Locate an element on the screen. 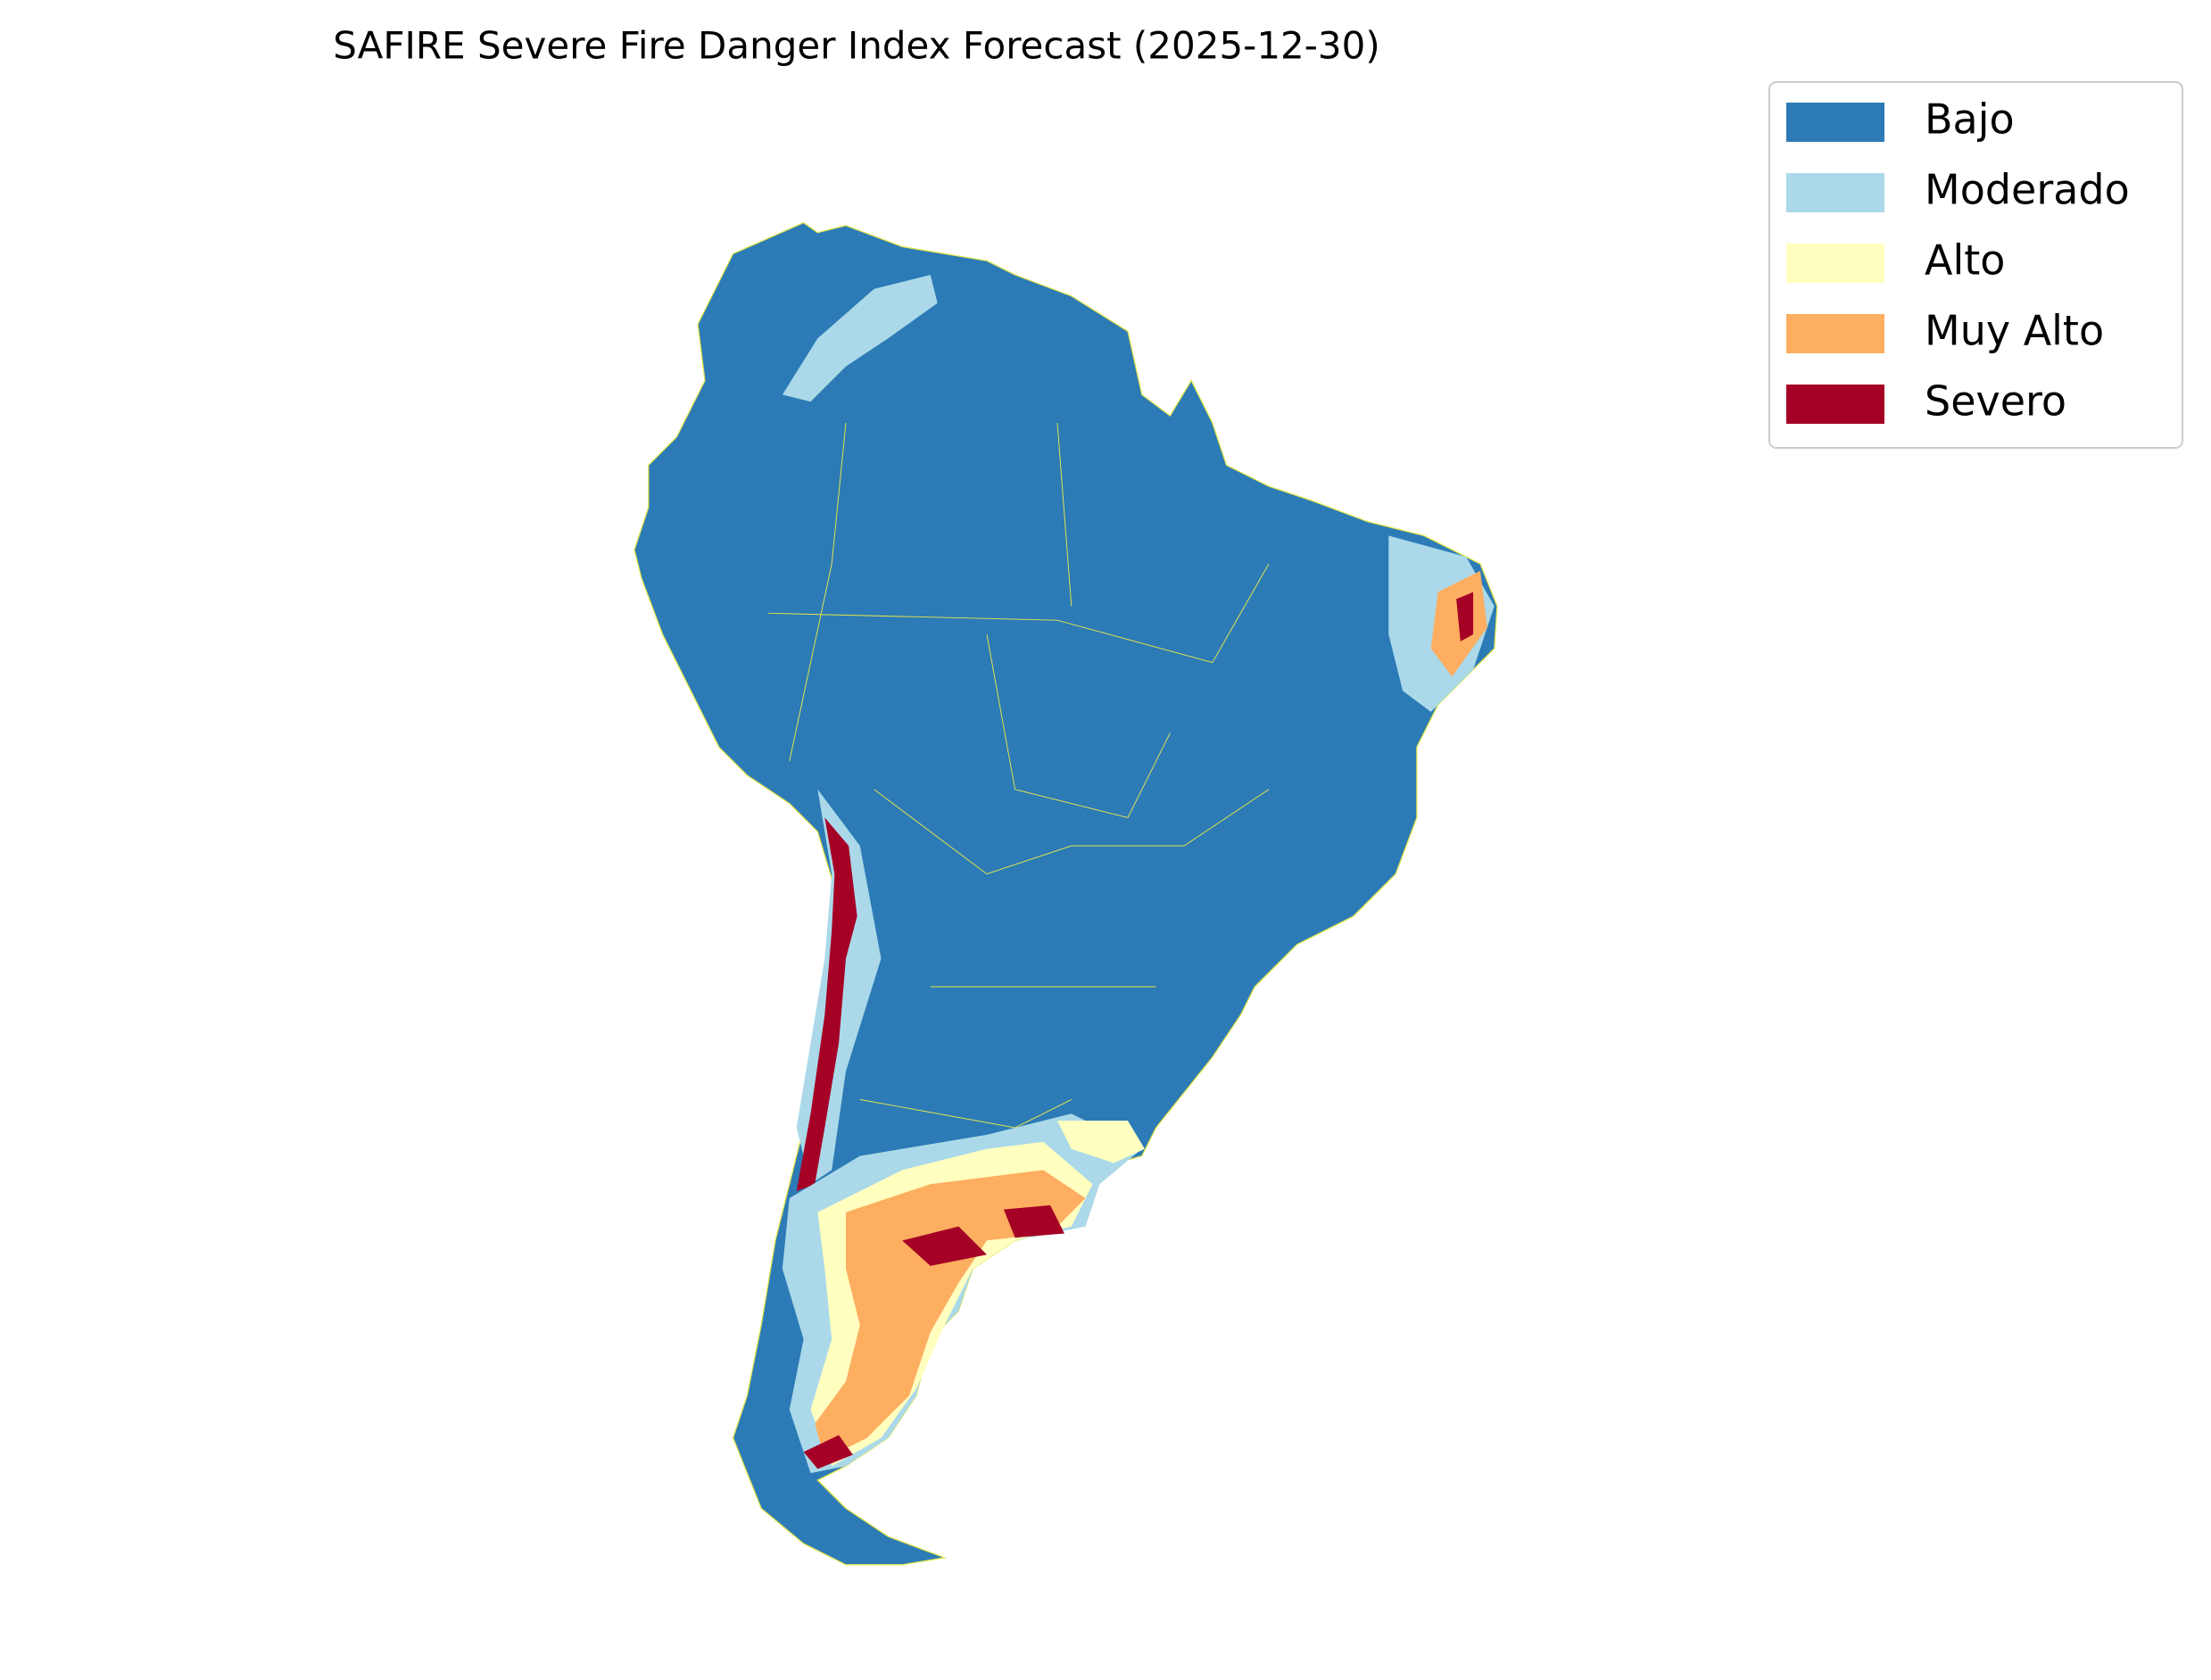  patch-severe-c is located at coordinates (828, 1452).